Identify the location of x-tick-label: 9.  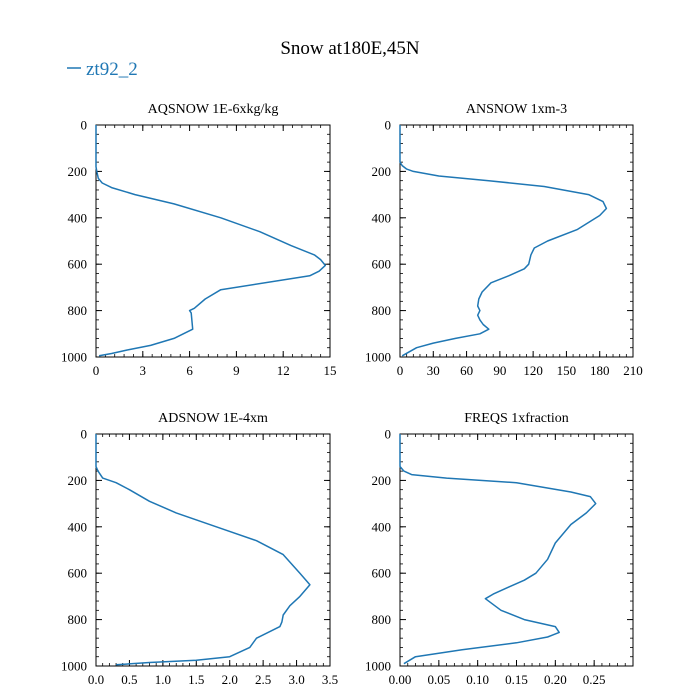
(236, 370).